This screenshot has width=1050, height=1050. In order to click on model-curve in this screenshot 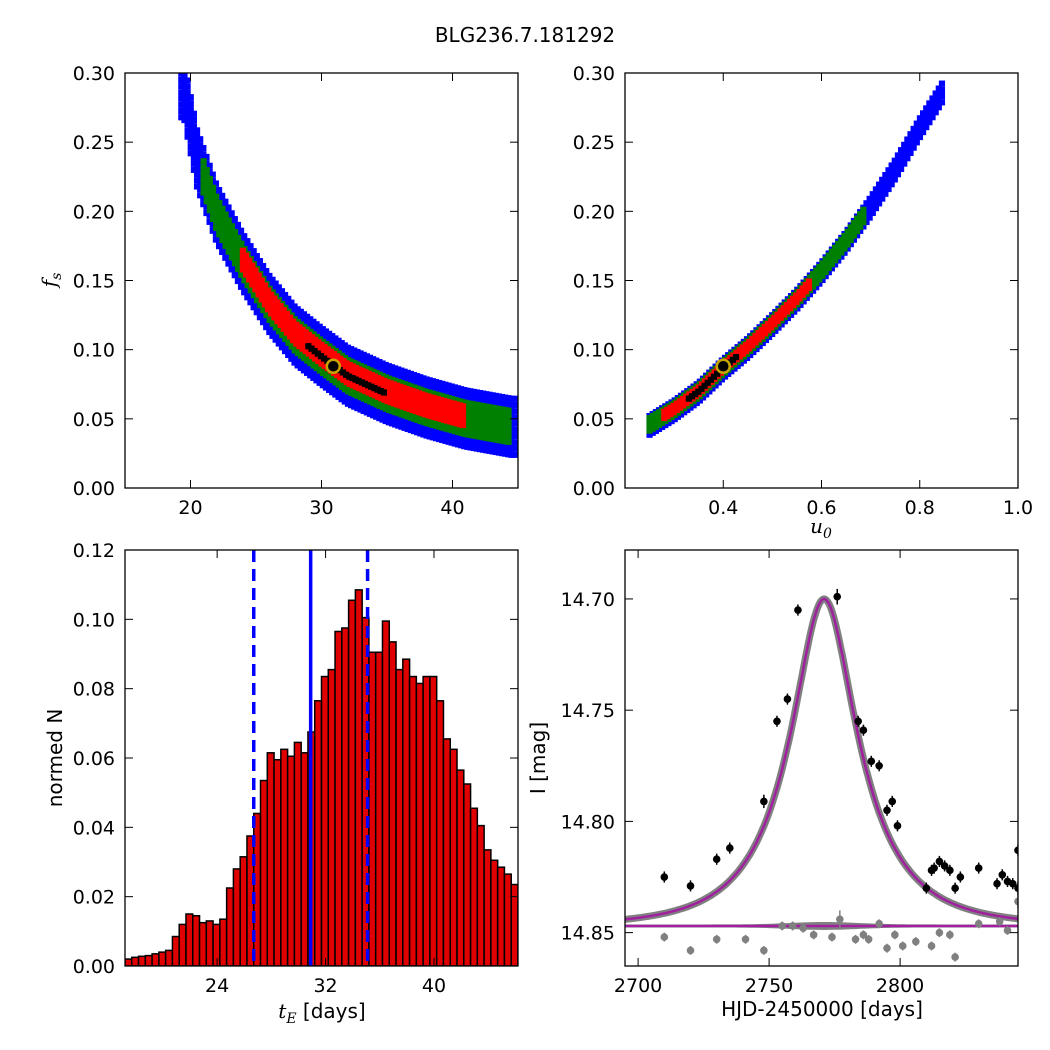, I will do `click(821, 759)`.